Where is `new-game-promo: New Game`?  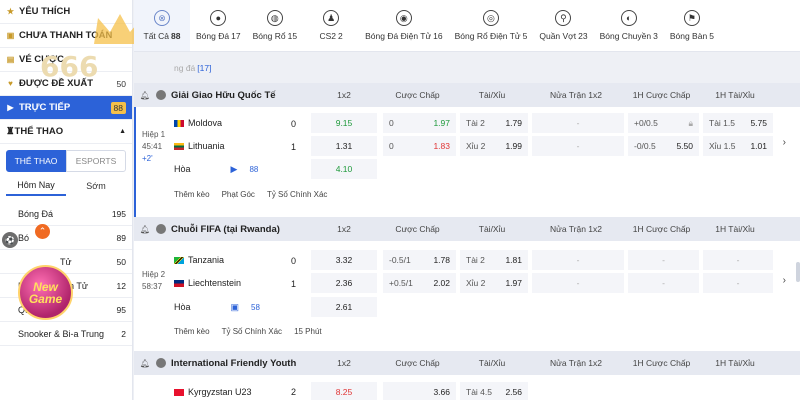 new-game-promo: New Game is located at coordinates (45, 292).